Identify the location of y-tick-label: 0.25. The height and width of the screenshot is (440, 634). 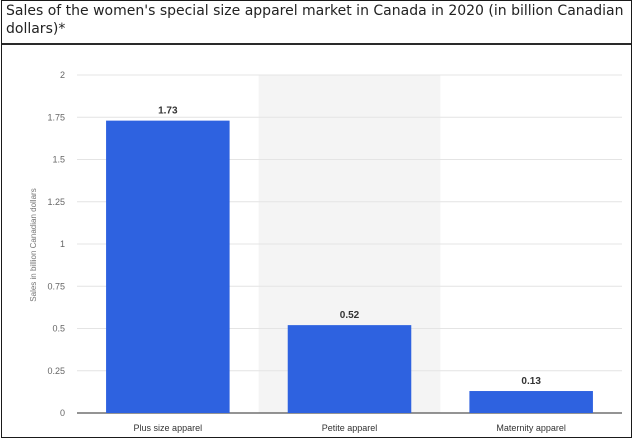
(56, 371).